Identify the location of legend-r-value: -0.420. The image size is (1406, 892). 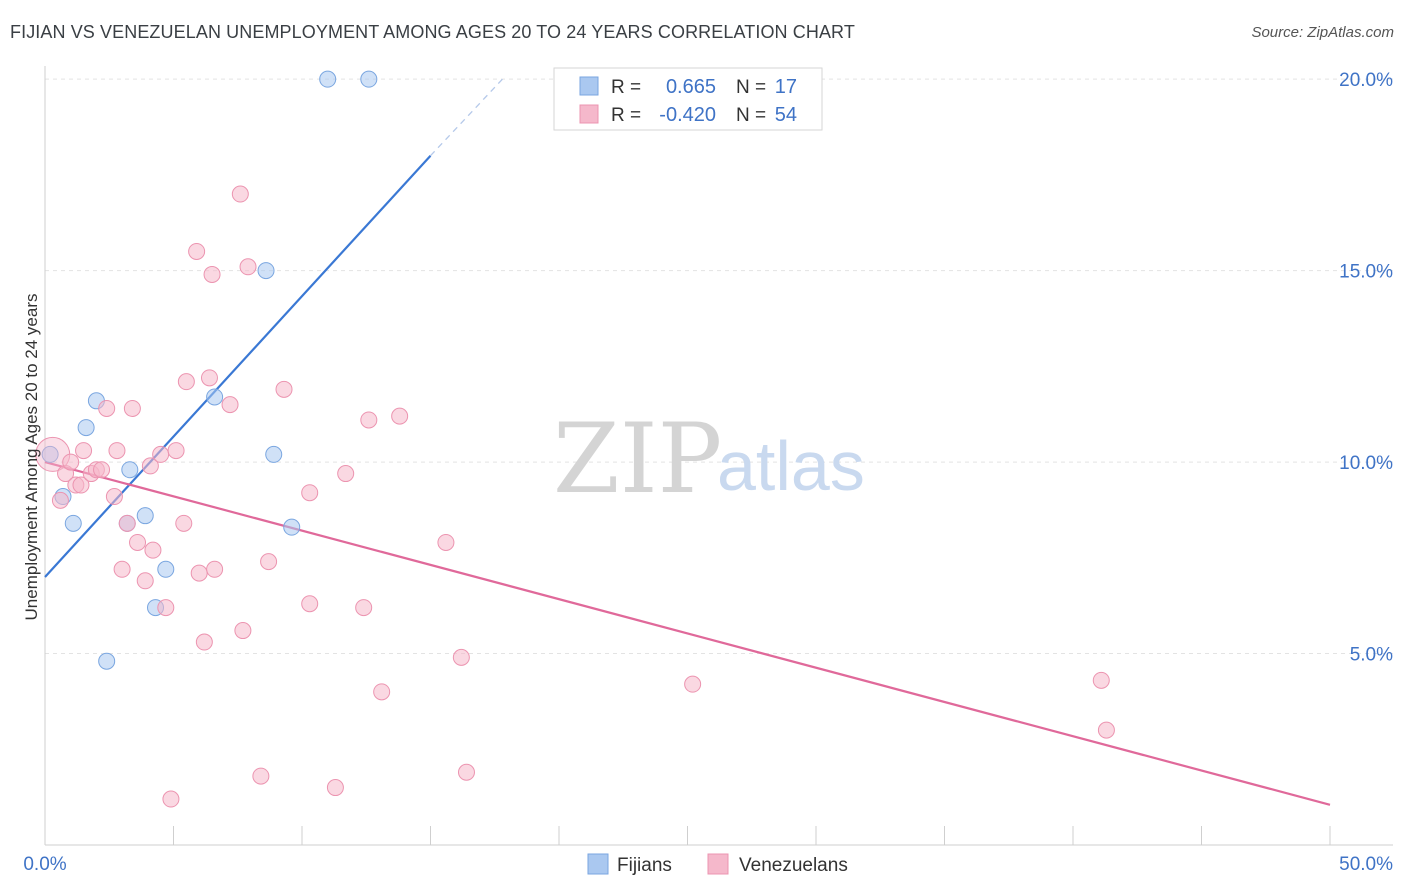
(687, 115).